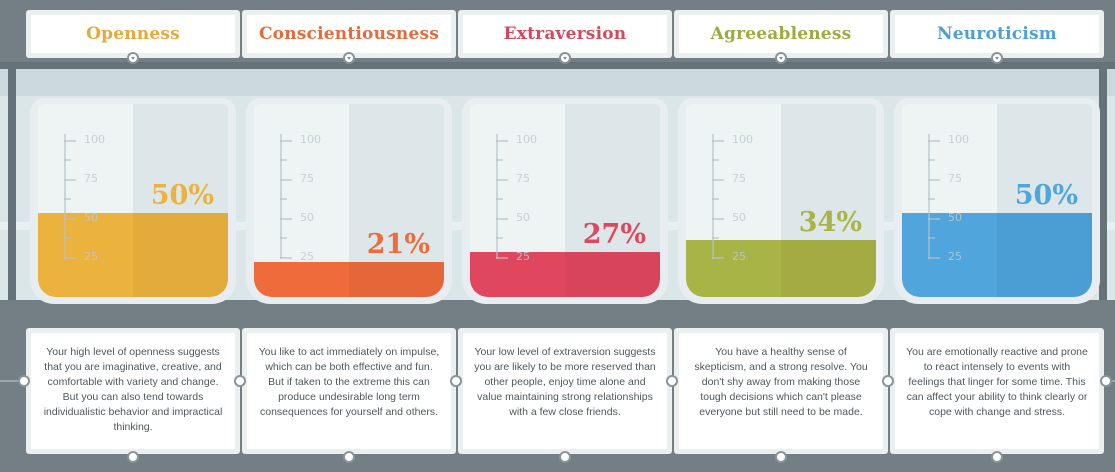 This screenshot has width=1115, height=472. Describe the element at coordinates (614, 234) in the screenshot. I see `trait-percent: 27%` at that location.